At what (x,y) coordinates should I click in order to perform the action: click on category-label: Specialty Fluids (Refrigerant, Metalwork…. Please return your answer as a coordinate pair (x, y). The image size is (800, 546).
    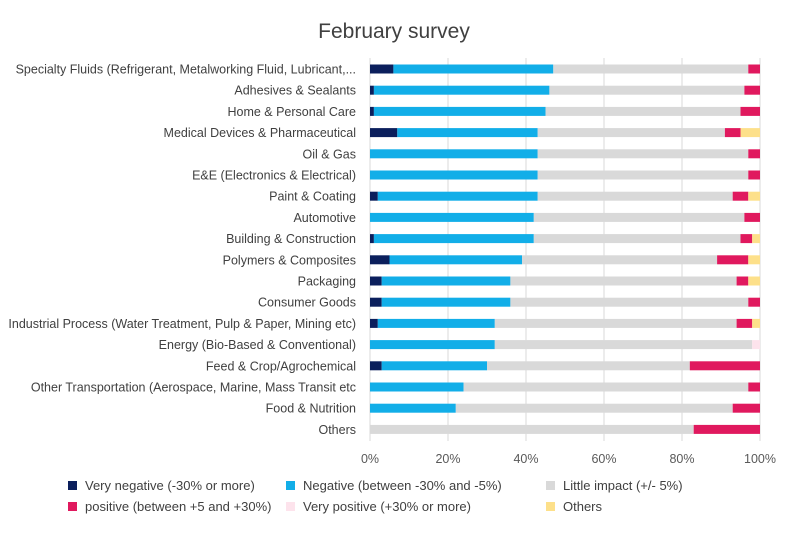
    Looking at the image, I should click on (186, 70).